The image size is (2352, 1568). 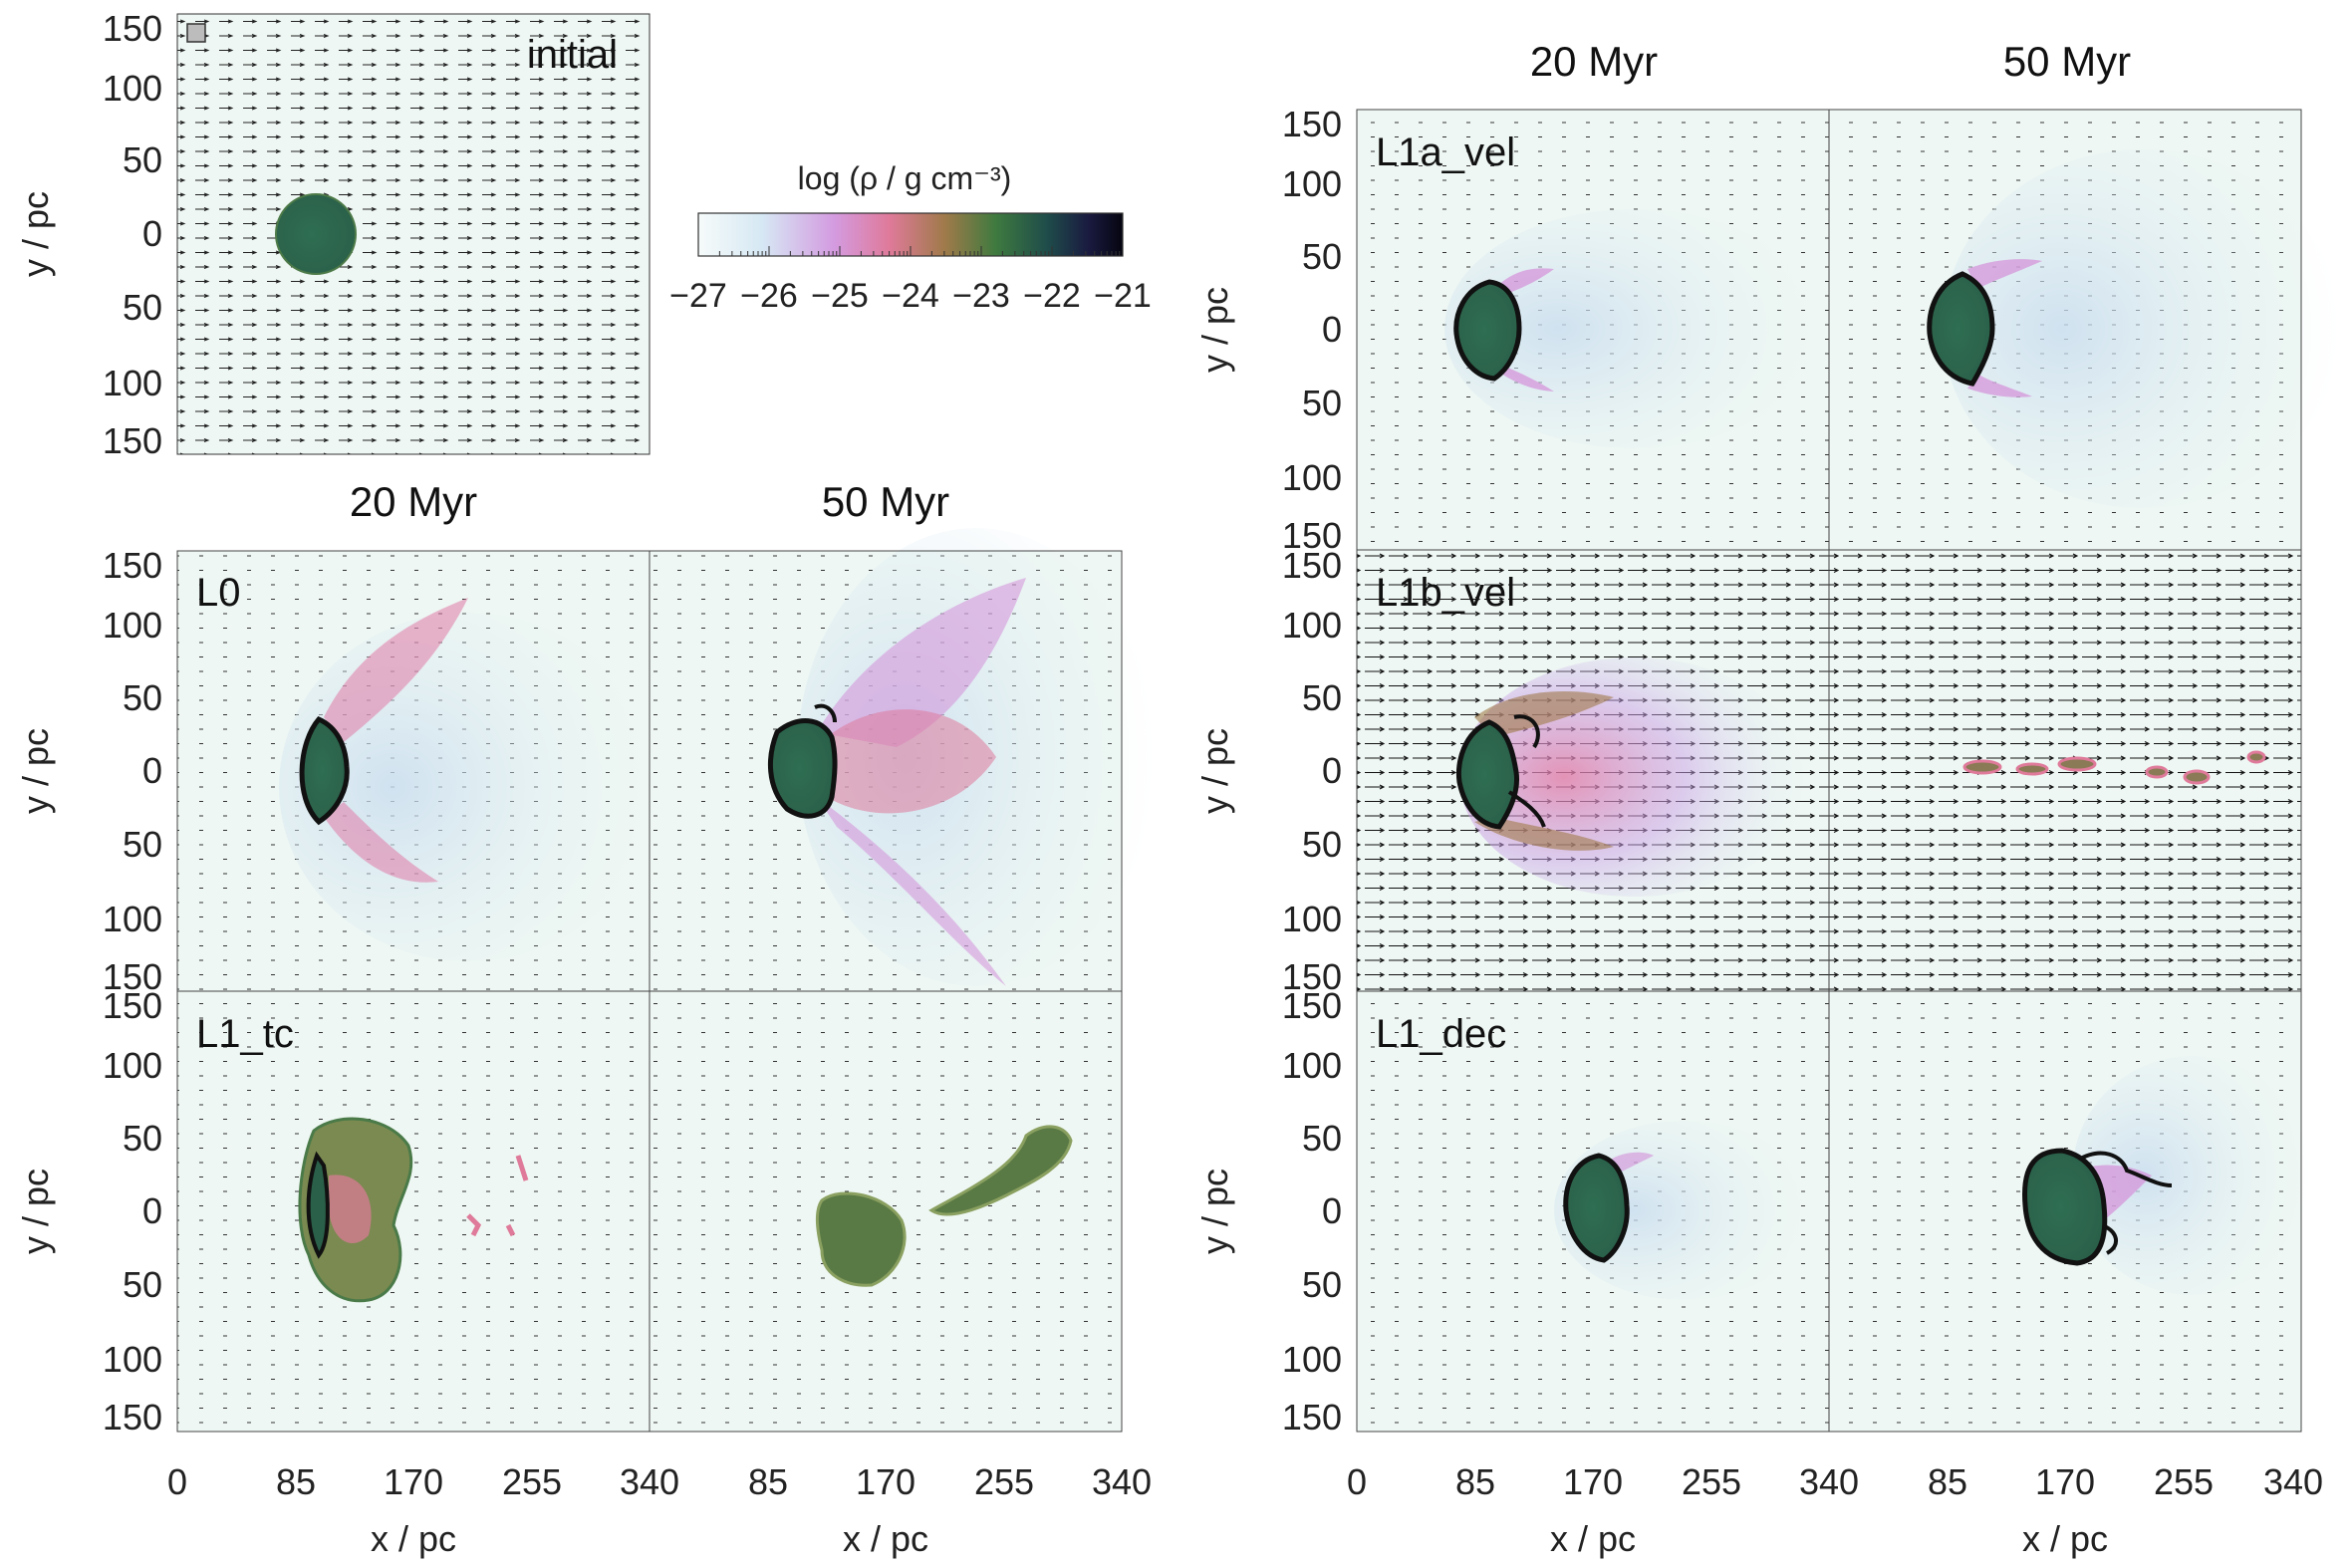 I want to click on colorbar-tick-label: −26, so click(x=769, y=296).